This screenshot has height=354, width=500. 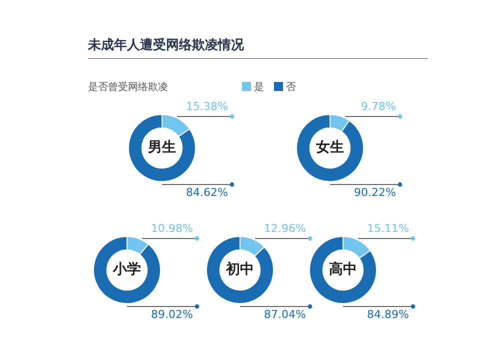 What do you see at coordinates (290, 87) in the screenshot?
I see `legend-label: 否` at bounding box center [290, 87].